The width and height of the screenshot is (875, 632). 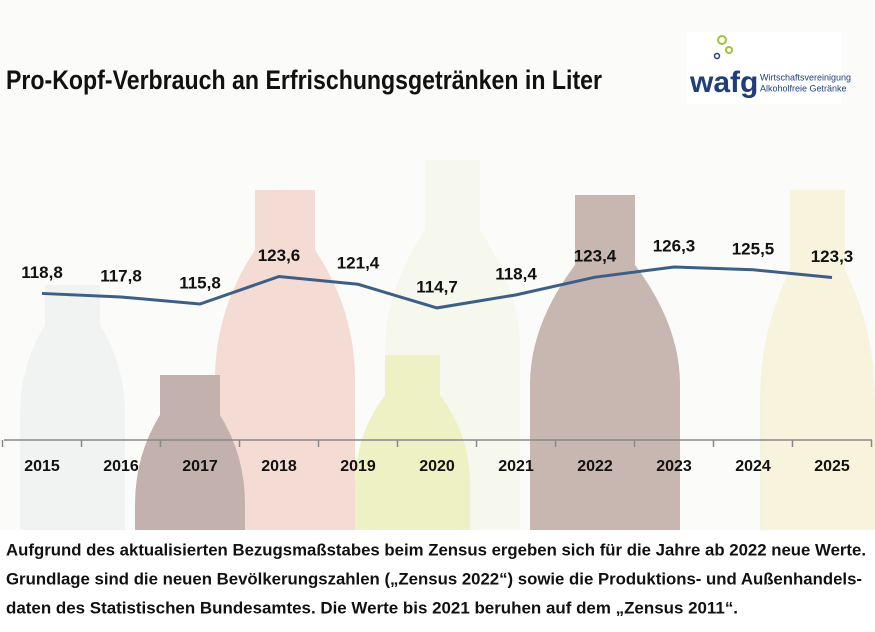 What do you see at coordinates (200, 283) in the screenshot?
I see `data-label: 115,8` at bounding box center [200, 283].